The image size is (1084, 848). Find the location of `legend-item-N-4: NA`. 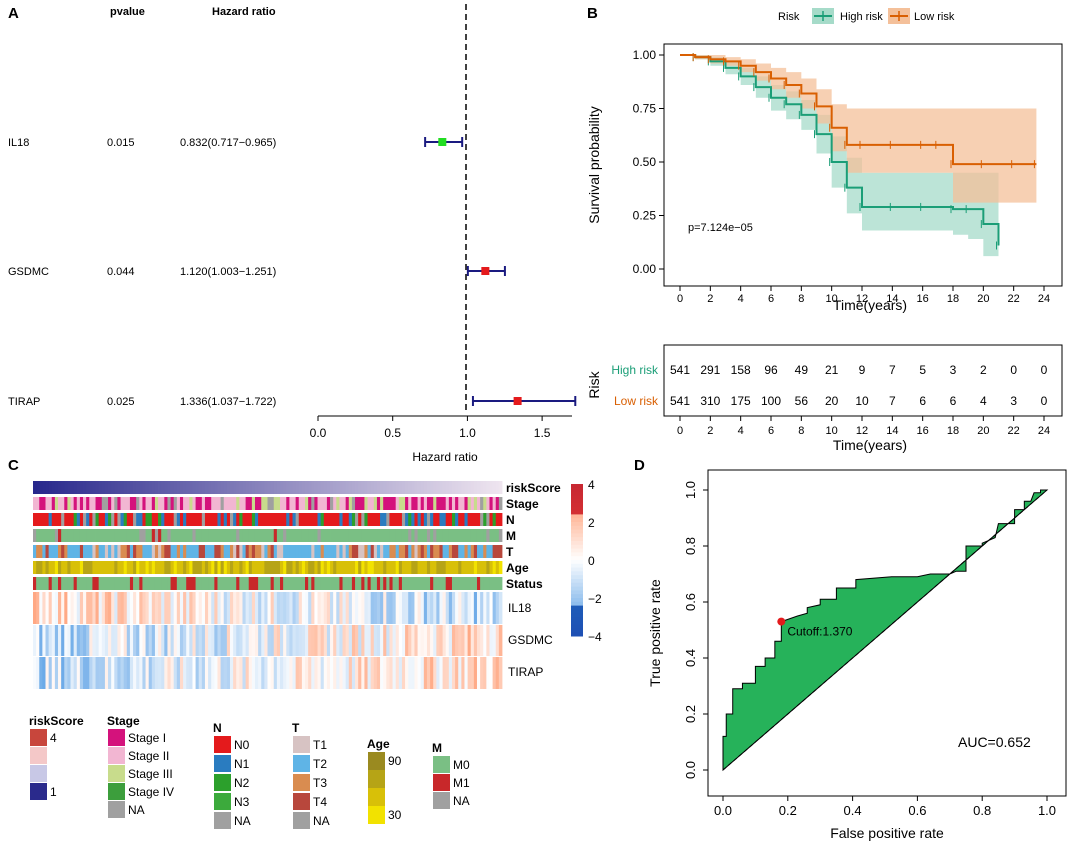

legend-item-N-4: NA is located at coordinates (242, 821).